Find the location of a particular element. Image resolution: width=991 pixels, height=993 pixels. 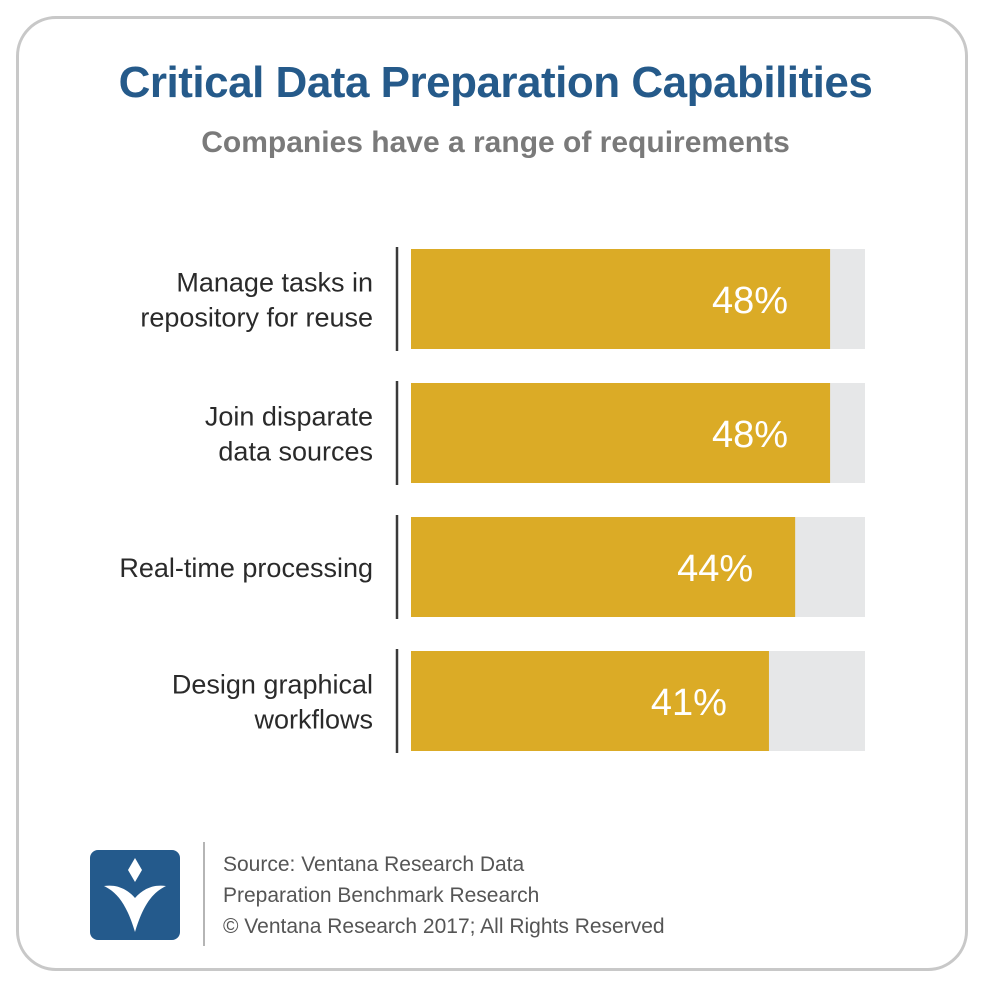

source-line-1: Source: Ventana Research Data is located at coordinates (374, 864).